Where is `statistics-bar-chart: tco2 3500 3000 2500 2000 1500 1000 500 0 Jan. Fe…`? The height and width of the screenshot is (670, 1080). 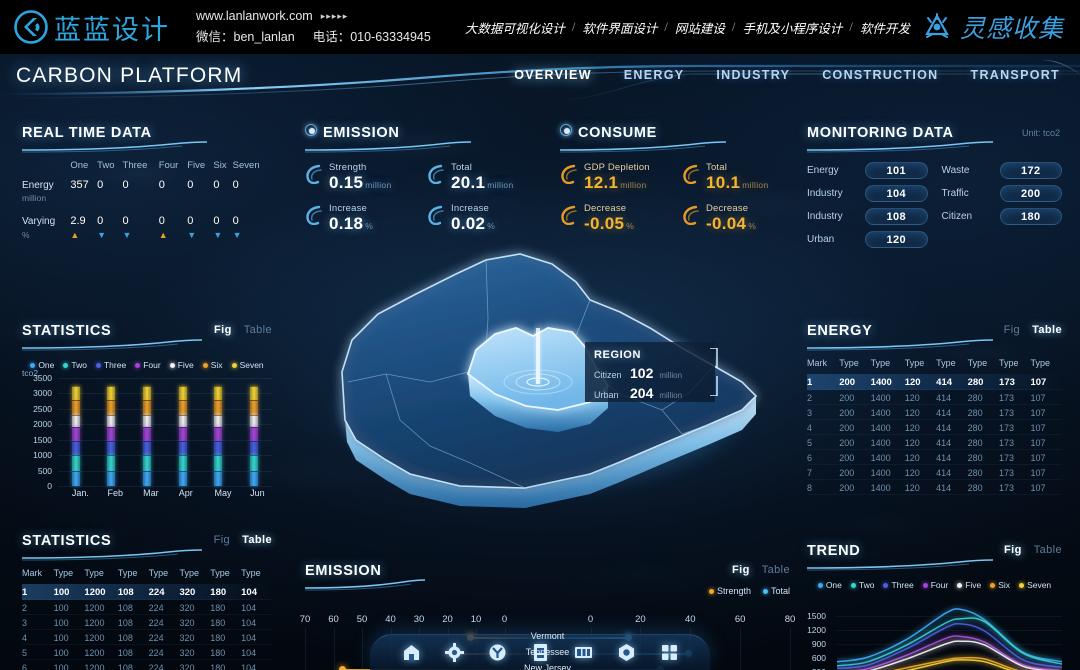 statistics-bar-chart: tco2 3500 3000 2500 2000 1500 1000 500 0 Jan. Fe… is located at coordinates (147, 435).